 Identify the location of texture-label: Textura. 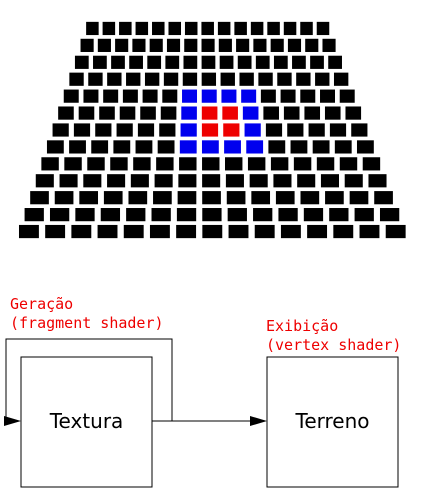
(86, 421).